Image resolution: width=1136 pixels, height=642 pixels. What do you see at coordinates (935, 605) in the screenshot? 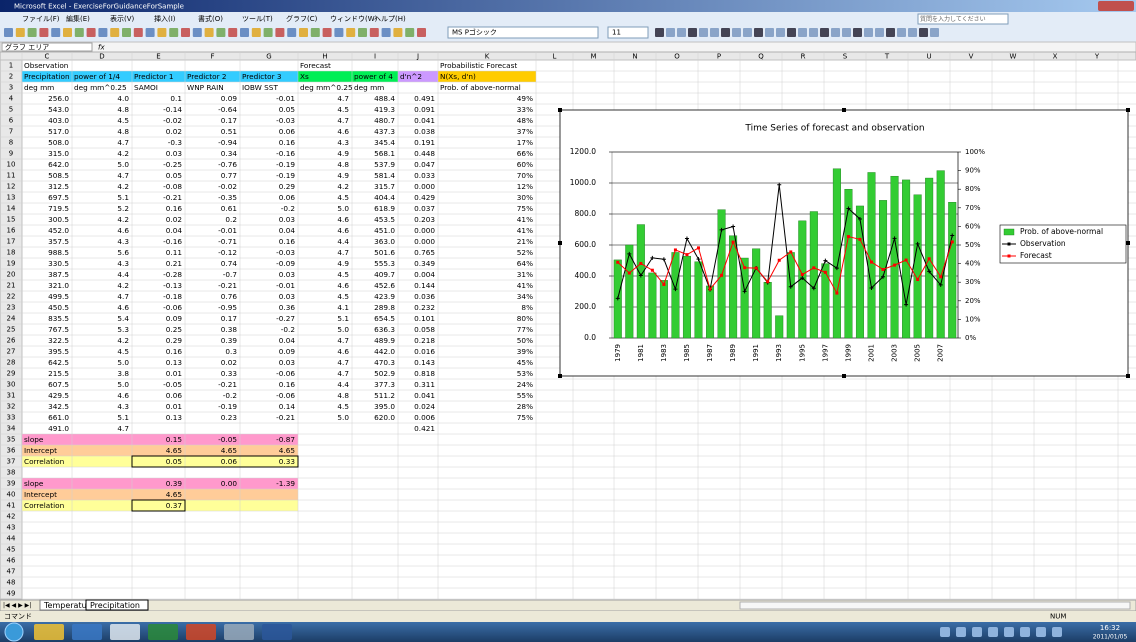
I see `h-scrollbar` at bounding box center [935, 605].